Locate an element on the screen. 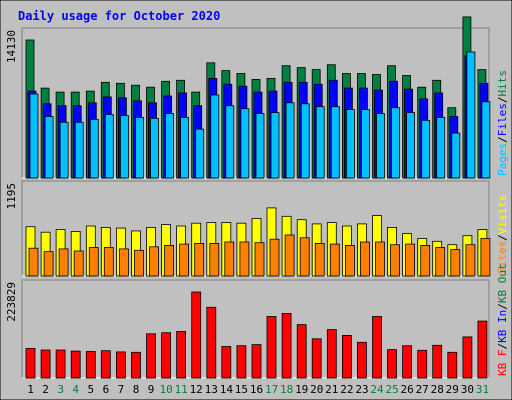 Image resolution: width=512 pixels, height=400 pixels. day-label: 12 is located at coordinates (196, 389).